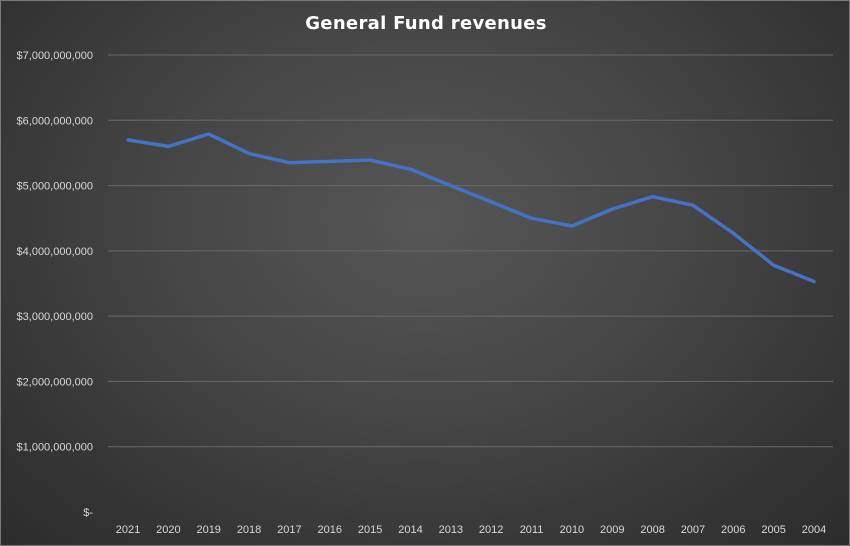  Describe the element at coordinates (289, 530) in the screenshot. I see `x-tick-label: 2017` at that location.